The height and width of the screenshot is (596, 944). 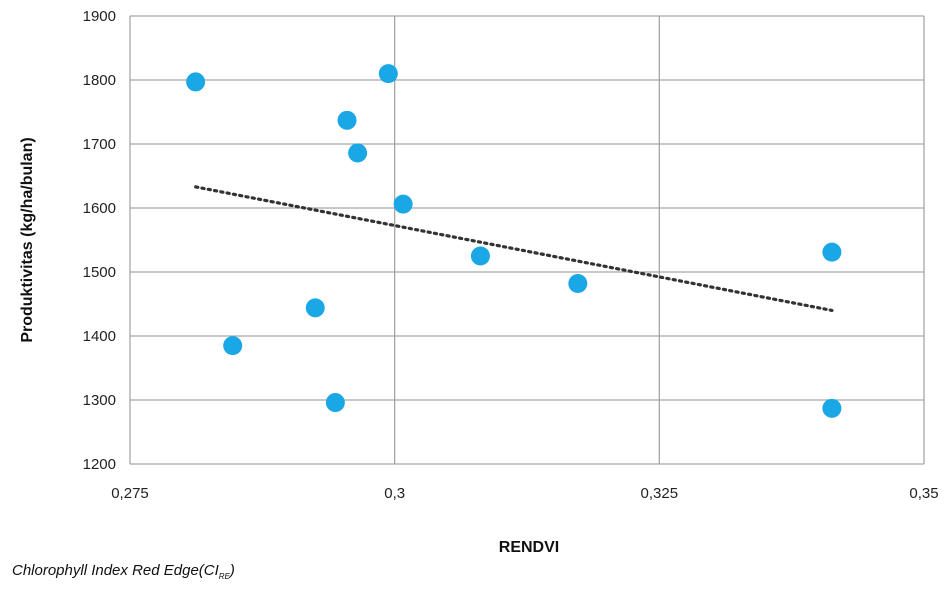 I want to click on y-tick-label: 1900, so click(x=99, y=16).